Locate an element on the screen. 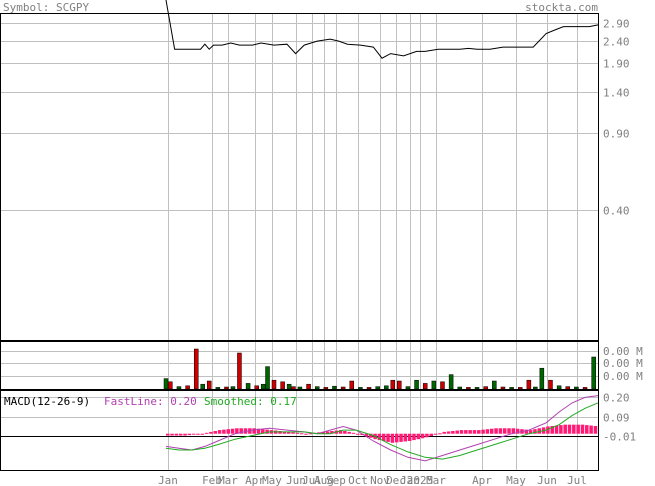 The width and height of the screenshot is (655, 486). price-tick-label: 2.40 is located at coordinates (616, 42).